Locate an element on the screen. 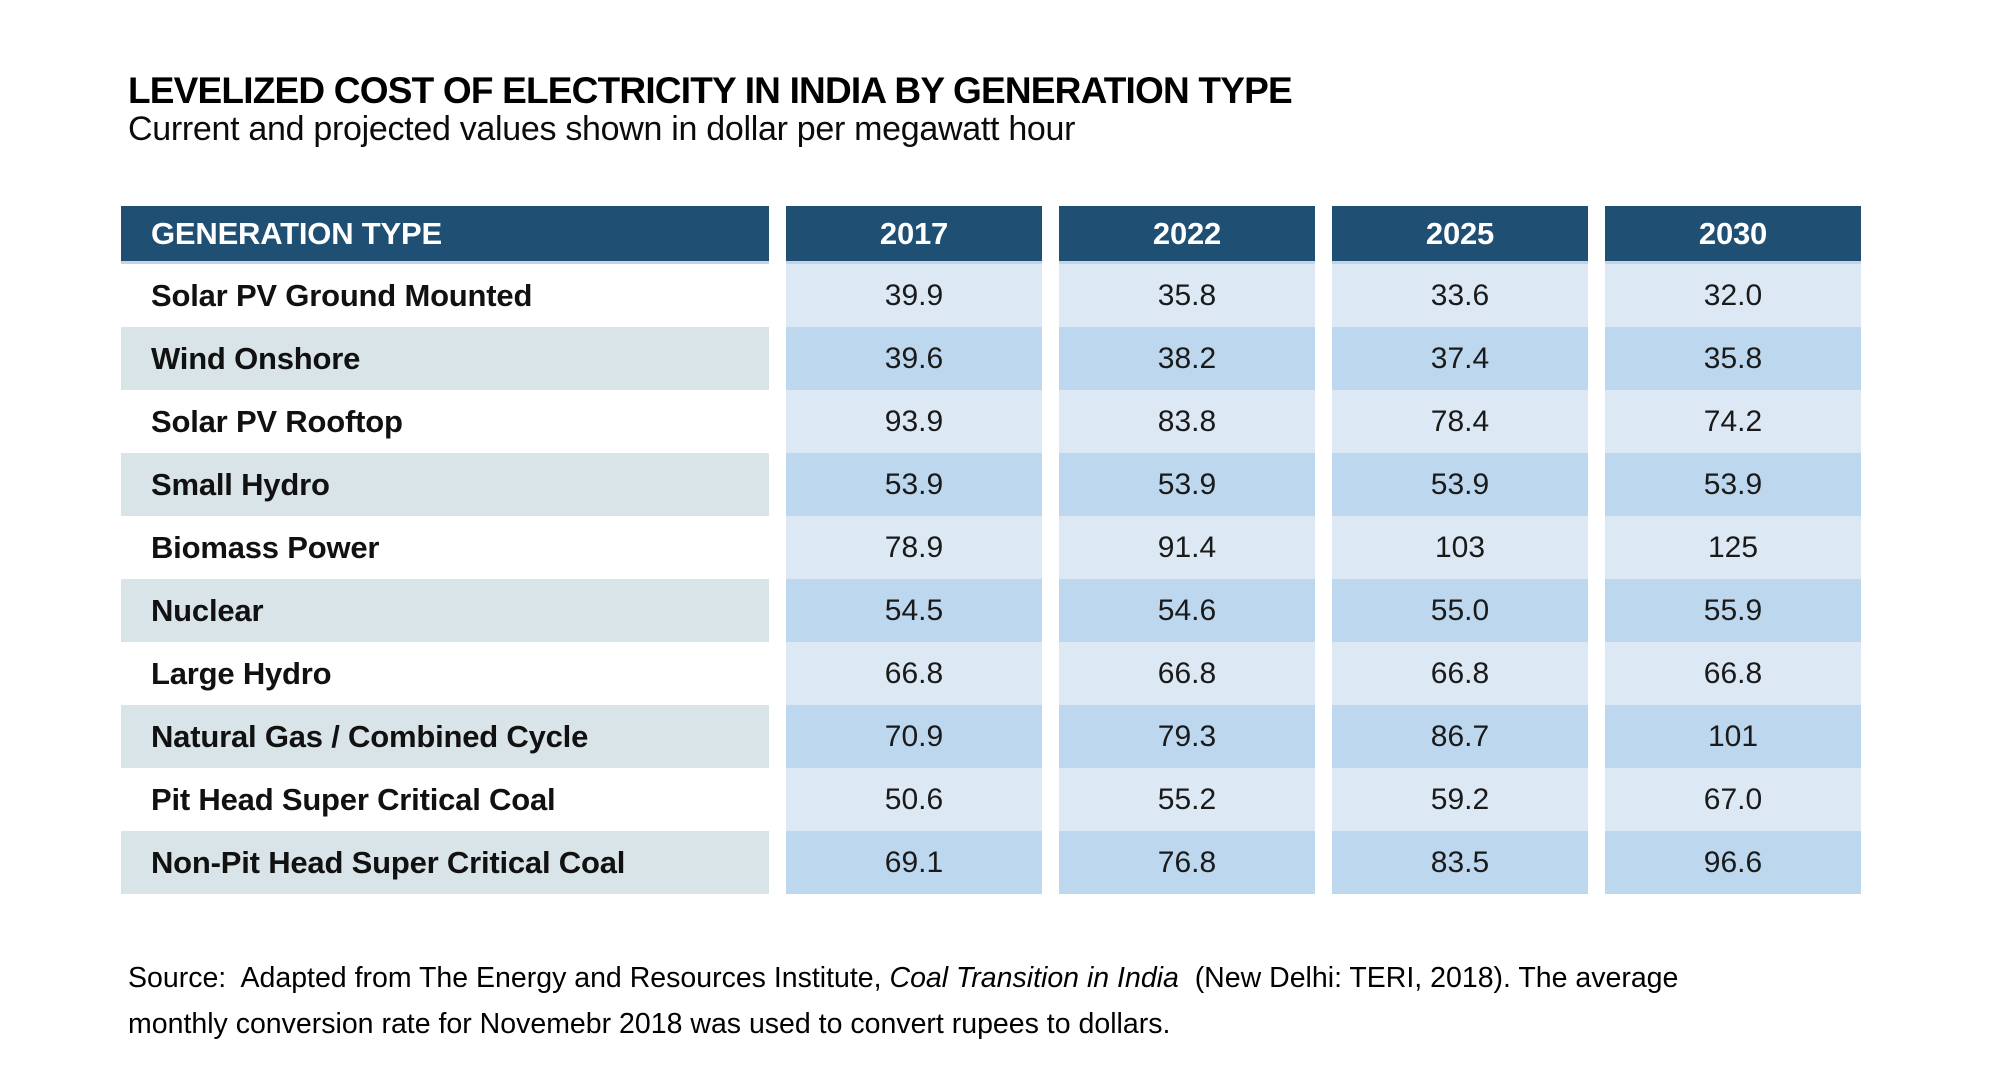  table-row: Small Hydro 53.9 53.9 53.9 53.9 is located at coordinates (991, 484).